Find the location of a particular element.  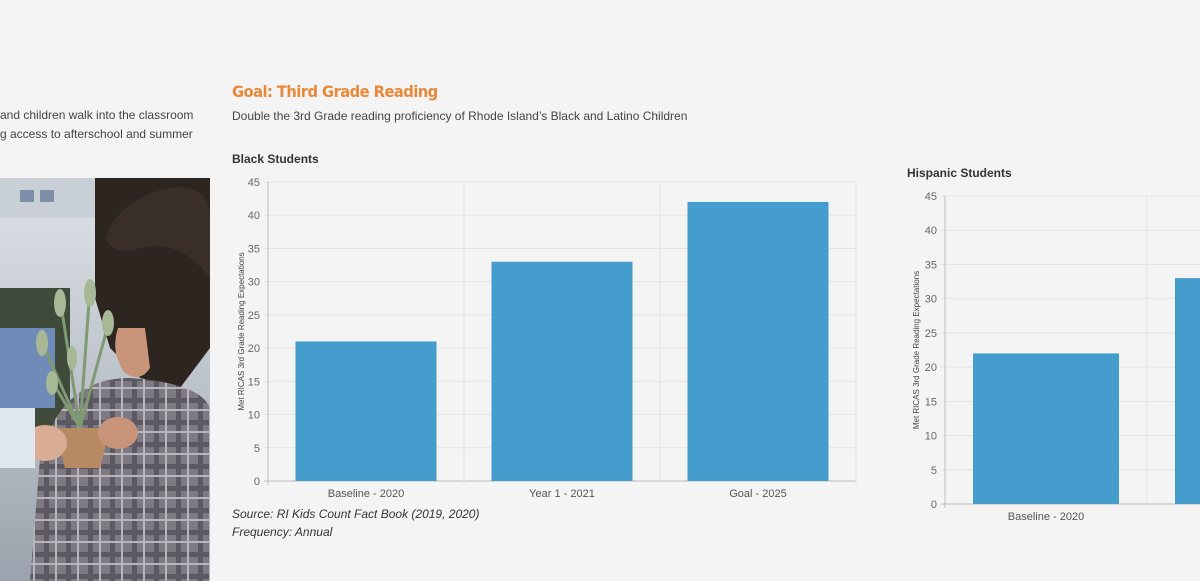

chart-title-hispanic-students: Hispanic Students is located at coordinates (959, 173).